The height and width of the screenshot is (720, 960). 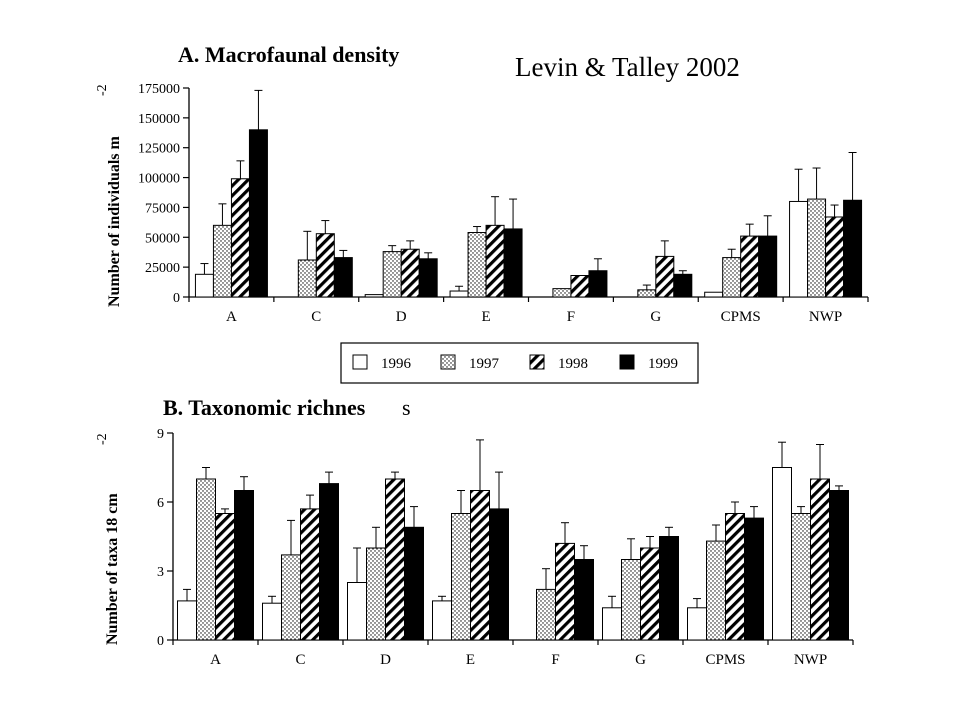 What do you see at coordinates (537, 362) in the screenshot?
I see `legend-swatch-1998` at bounding box center [537, 362].